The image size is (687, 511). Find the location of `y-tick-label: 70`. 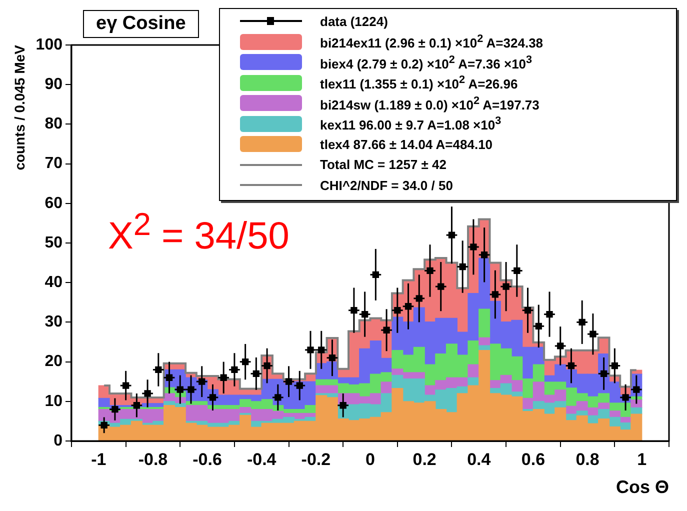

y-tick-label: 70 is located at coordinates (53, 163).